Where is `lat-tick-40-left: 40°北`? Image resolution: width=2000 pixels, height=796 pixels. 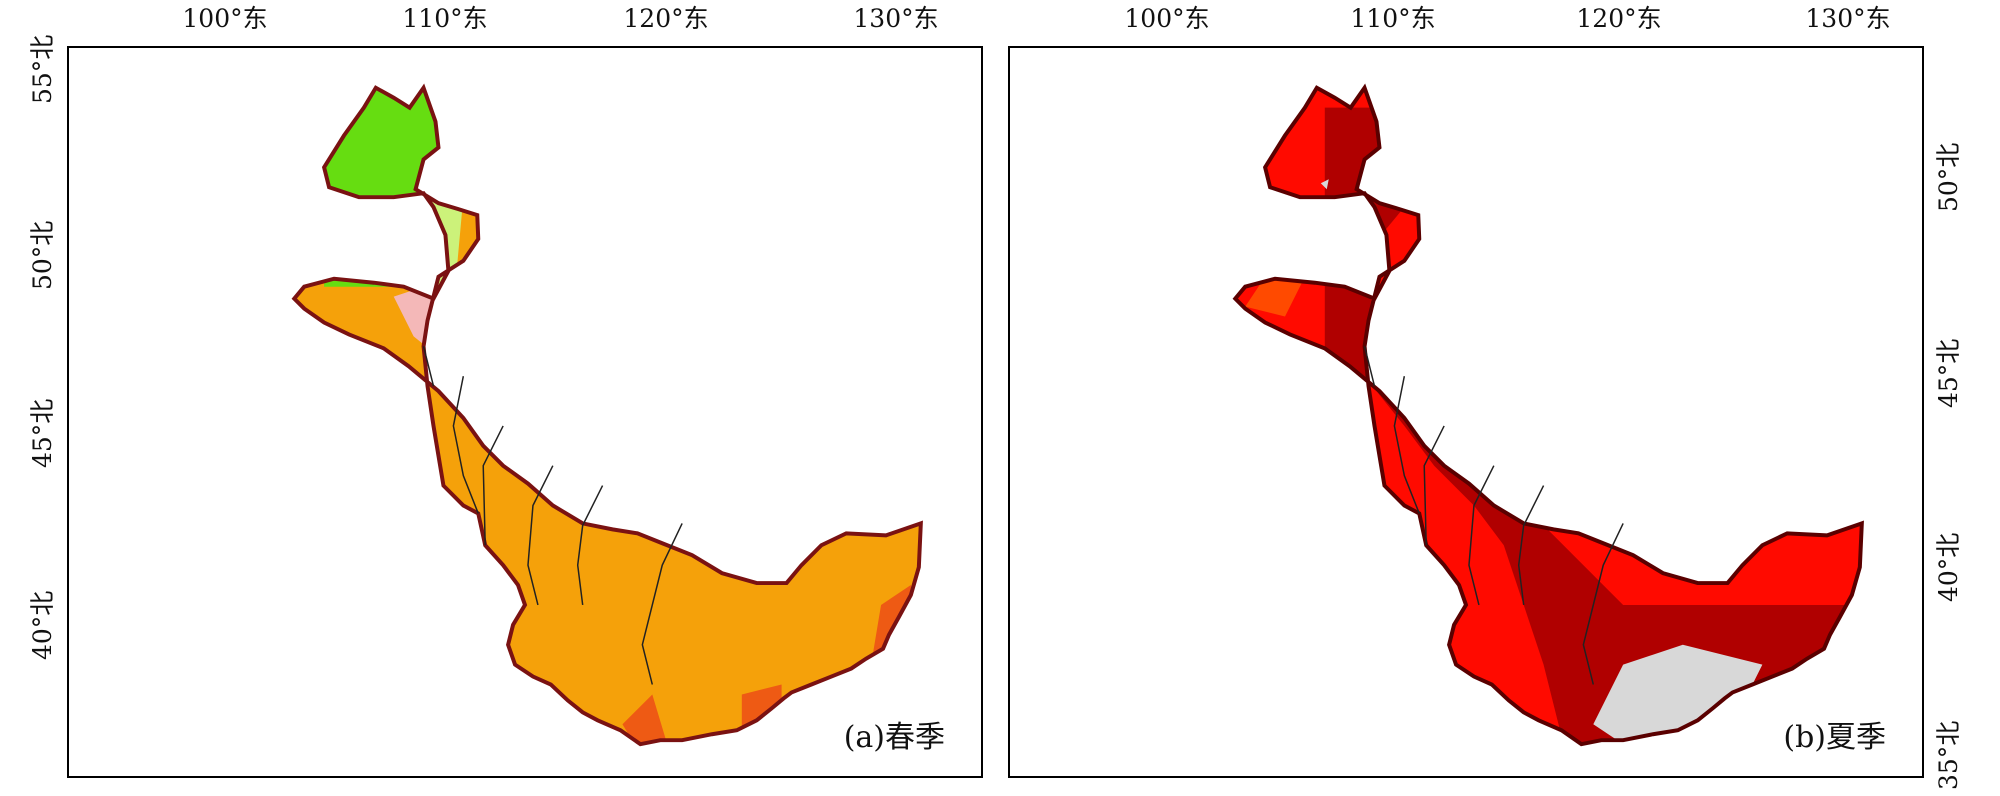
lat-tick-40-left: 40°北 is located at coordinates (42, 625).